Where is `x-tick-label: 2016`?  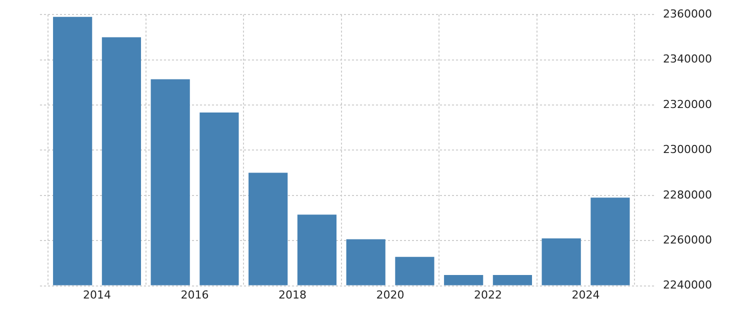 x-tick-label: 2016 is located at coordinates (194, 295).